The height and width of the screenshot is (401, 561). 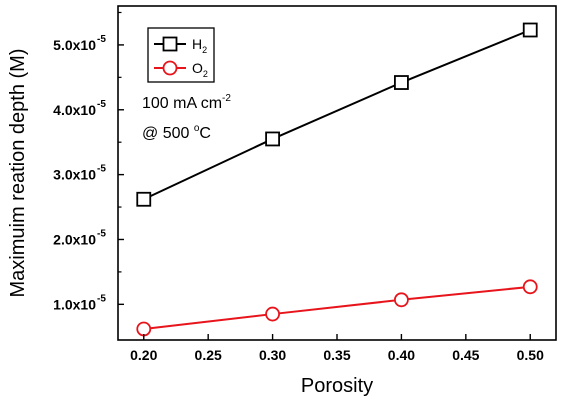 I want to click on annotation-current-sup: -2, so click(x=226, y=98).